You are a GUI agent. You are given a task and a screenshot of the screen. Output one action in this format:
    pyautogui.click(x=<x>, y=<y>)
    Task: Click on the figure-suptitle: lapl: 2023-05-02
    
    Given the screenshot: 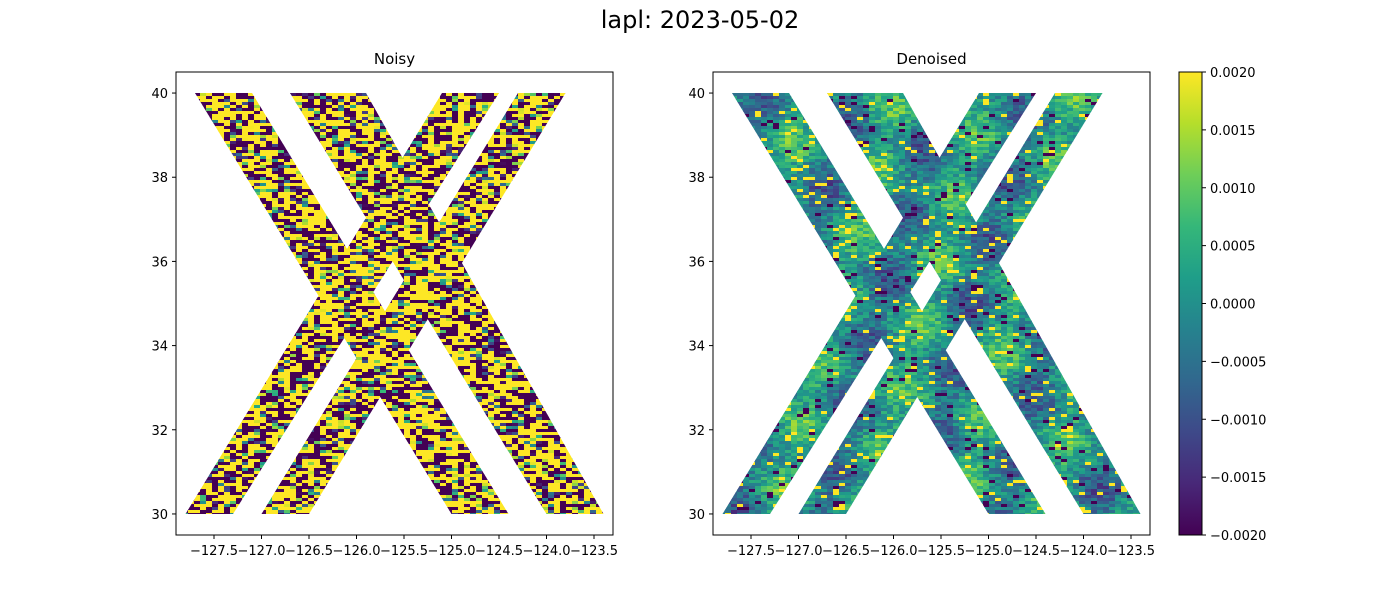 What is the action you would take?
    pyautogui.click(x=700, y=20)
    